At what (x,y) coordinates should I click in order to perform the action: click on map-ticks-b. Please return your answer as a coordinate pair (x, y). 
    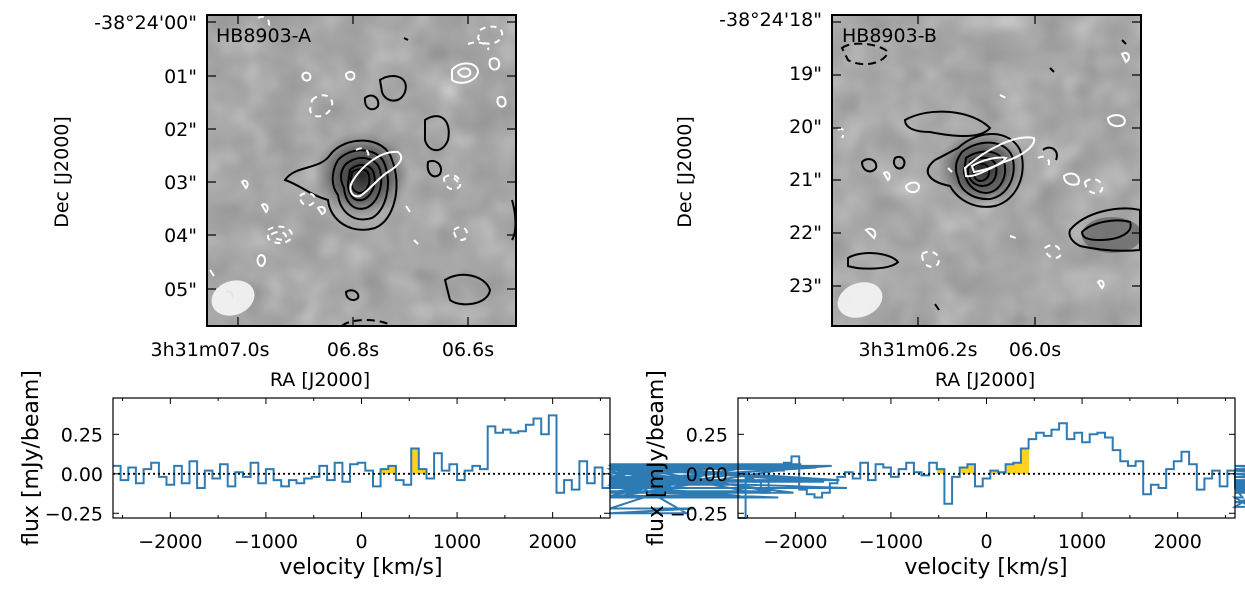
    Looking at the image, I should click on (986, 170).